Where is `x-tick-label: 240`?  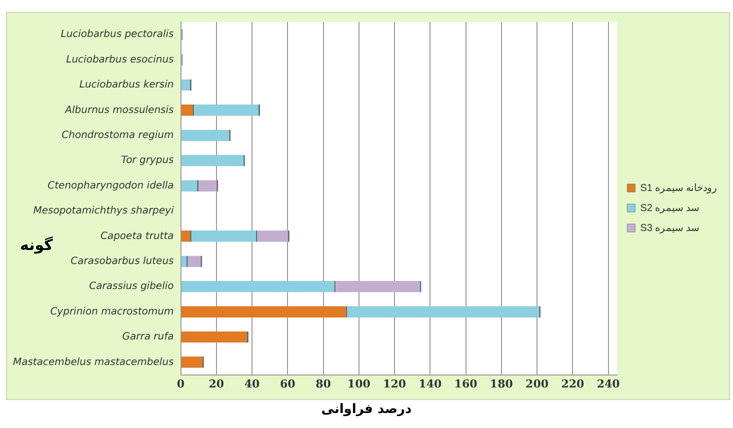
x-tick-label: 240 is located at coordinates (608, 383).